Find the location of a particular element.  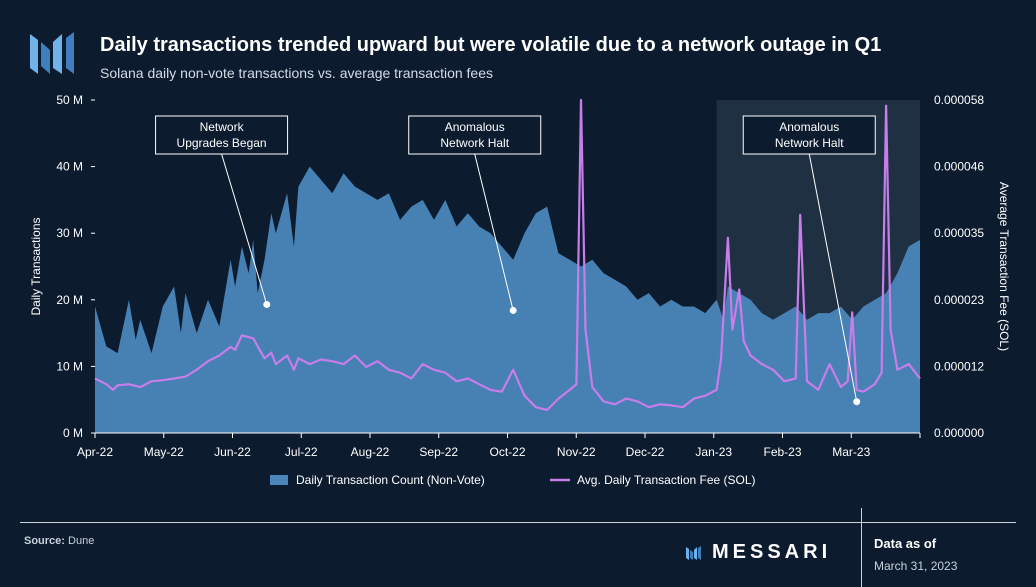

annotation-text: Network is located at coordinates (222, 127).